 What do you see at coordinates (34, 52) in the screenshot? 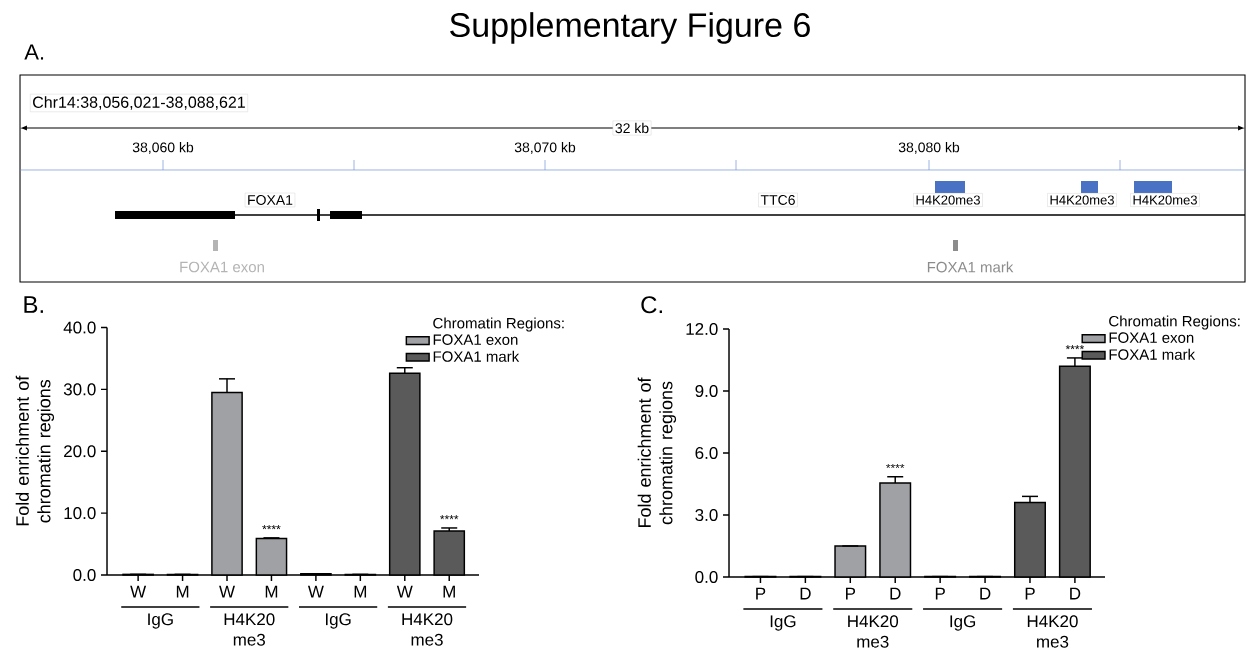
I see `text: A.` at bounding box center [34, 52].